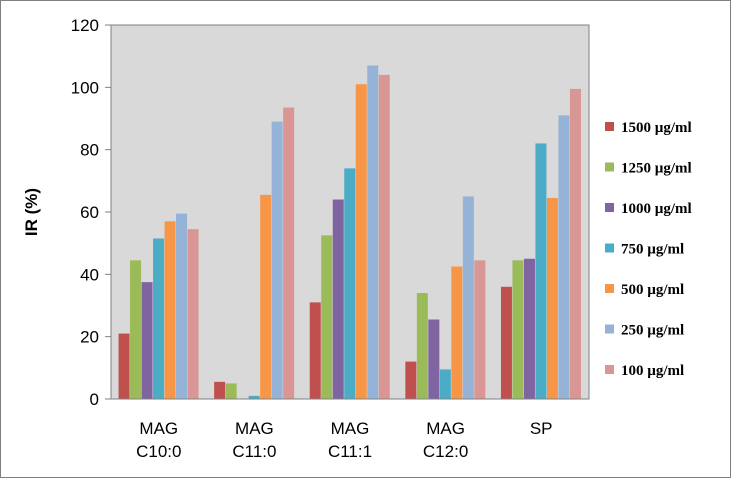 This screenshot has width=731, height=478. What do you see at coordinates (254, 451) in the screenshot?
I see `x-category-label: C11:0` at bounding box center [254, 451].